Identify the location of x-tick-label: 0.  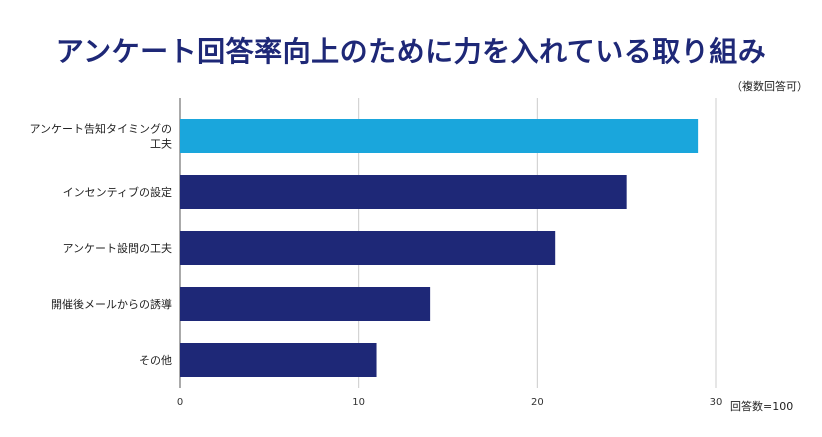
(180, 402).